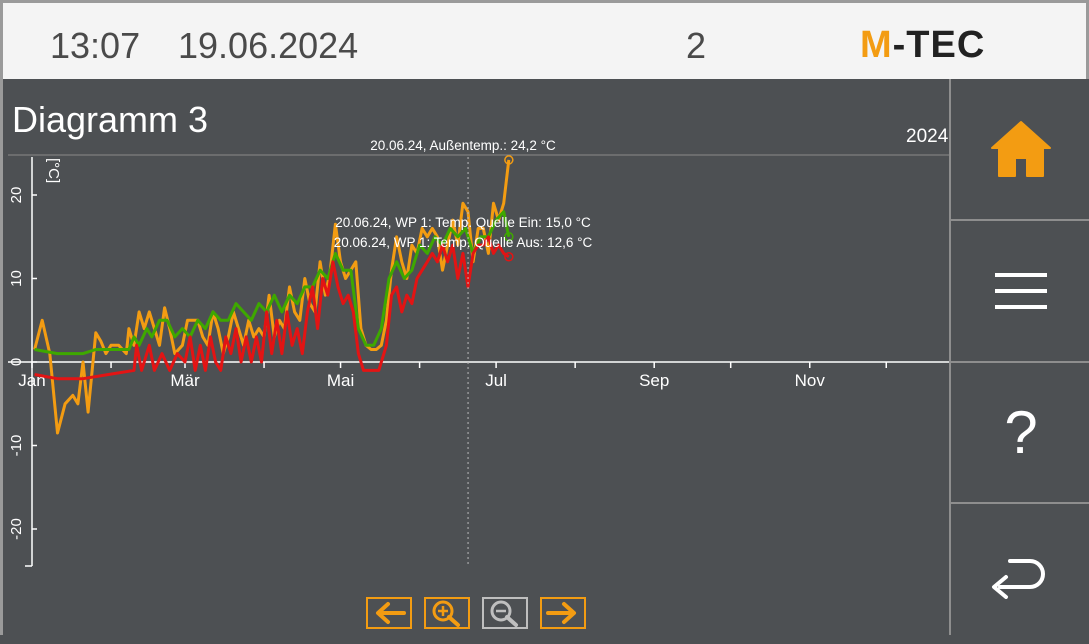  Describe the element at coordinates (110, 119) in the screenshot. I see `page-title: Diagramm 3` at that location.